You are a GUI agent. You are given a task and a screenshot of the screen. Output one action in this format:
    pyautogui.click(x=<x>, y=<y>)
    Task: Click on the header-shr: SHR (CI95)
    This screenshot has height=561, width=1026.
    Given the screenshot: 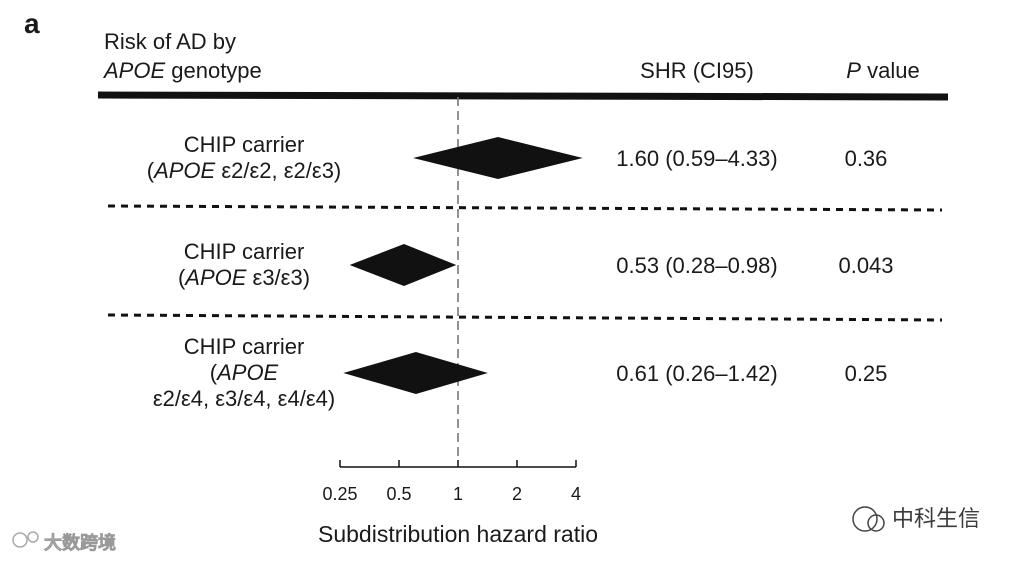 What is the action you would take?
    pyautogui.click(x=697, y=70)
    